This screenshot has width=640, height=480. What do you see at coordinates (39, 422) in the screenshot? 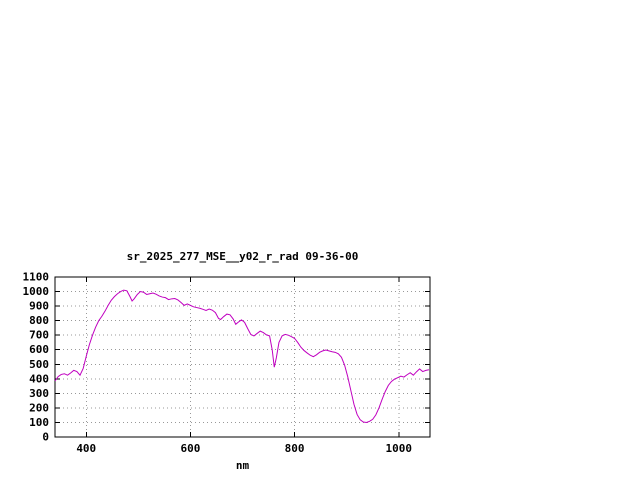
I see `y-tick-label: 100` at bounding box center [39, 422].